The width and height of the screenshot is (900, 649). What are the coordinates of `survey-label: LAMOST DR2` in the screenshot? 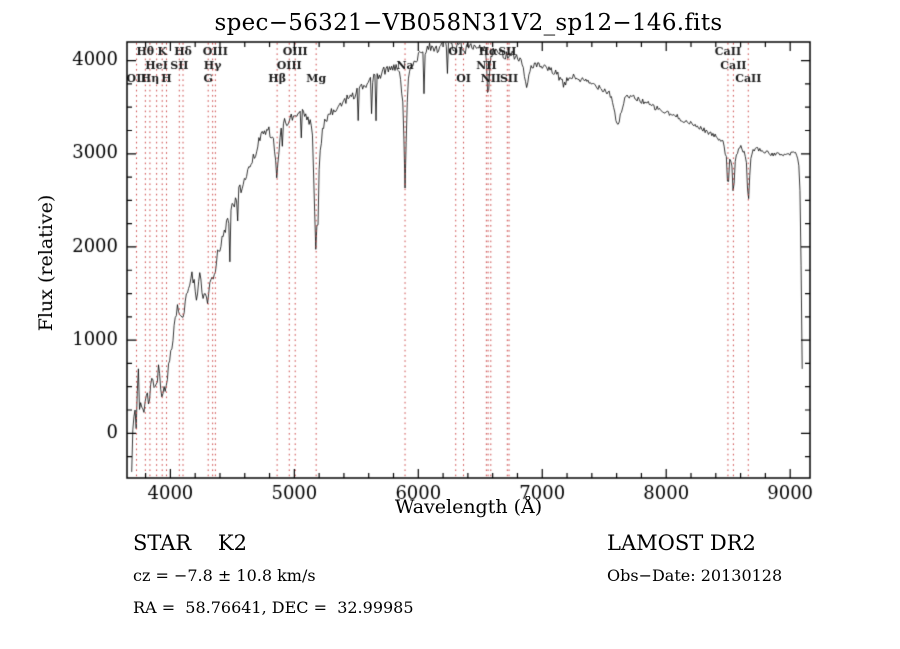 It's located at (681, 543).